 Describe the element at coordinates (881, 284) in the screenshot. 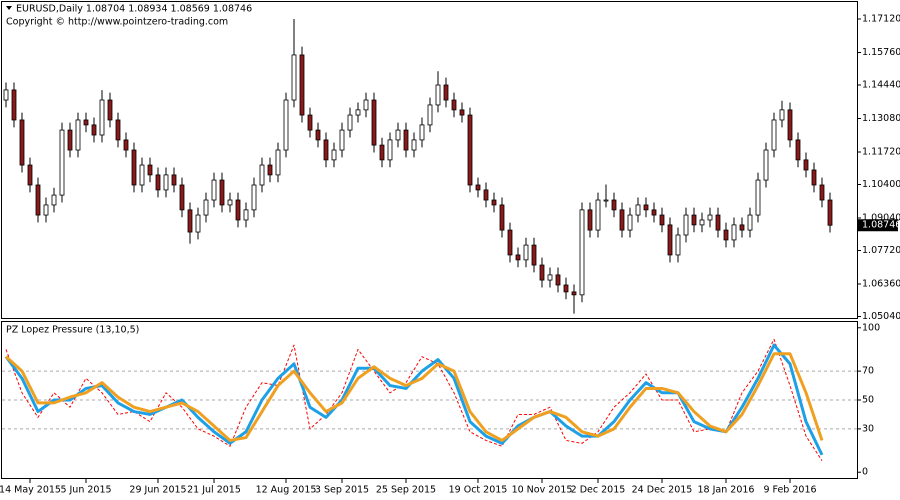

I see `y-tick-label: 1.06360` at that location.